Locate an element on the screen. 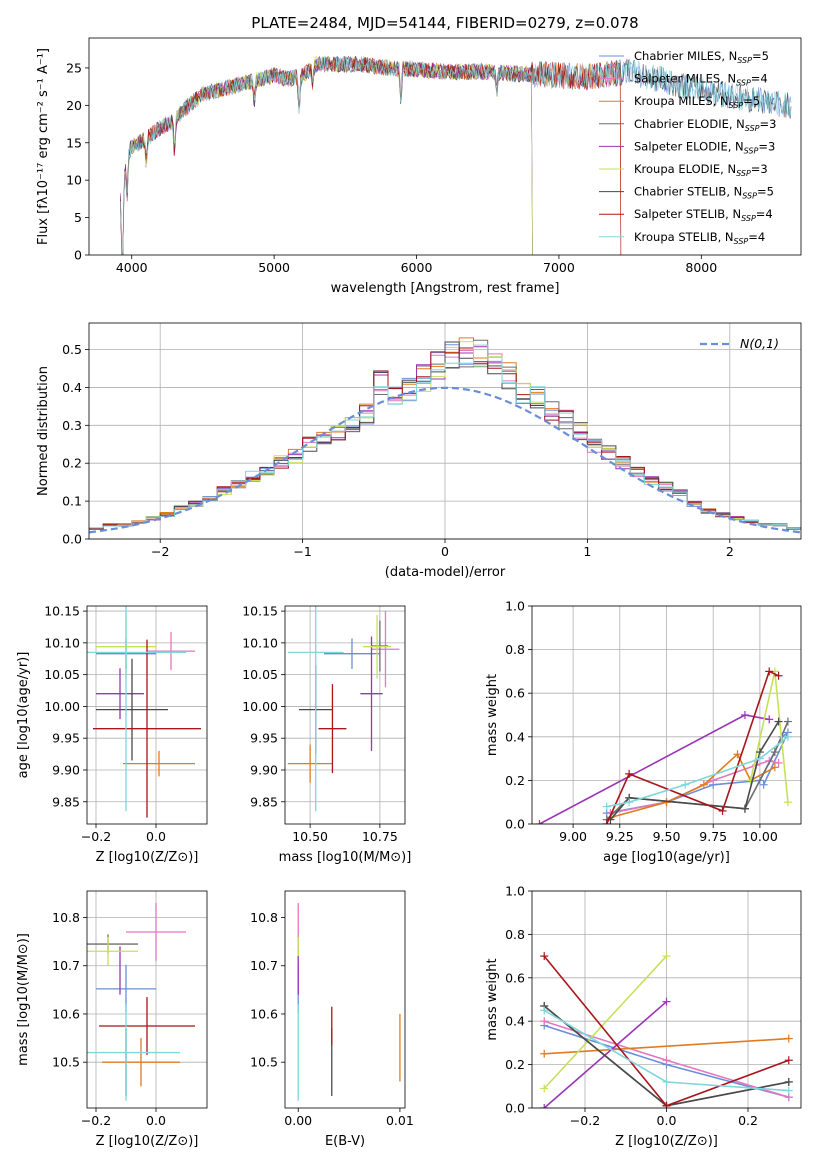 This screenshot has height=1170, width=819. x-tick-label: −2 is located at coordinates (160, 551).